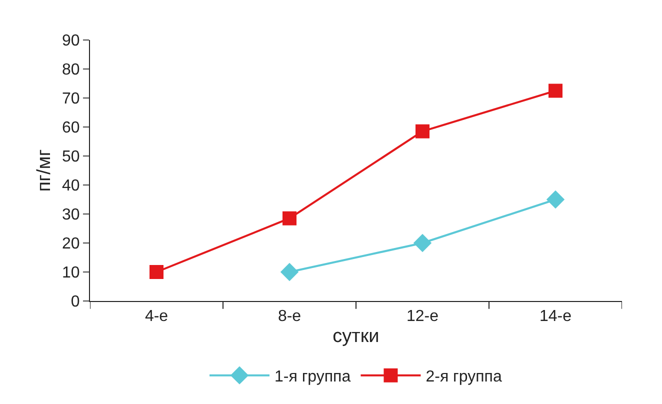 The height and width of the screenshot is (404, 662). Describe the element at coordinates (156, 317) in the screenshot. I see `x-tick-label: 4-е` at that location.